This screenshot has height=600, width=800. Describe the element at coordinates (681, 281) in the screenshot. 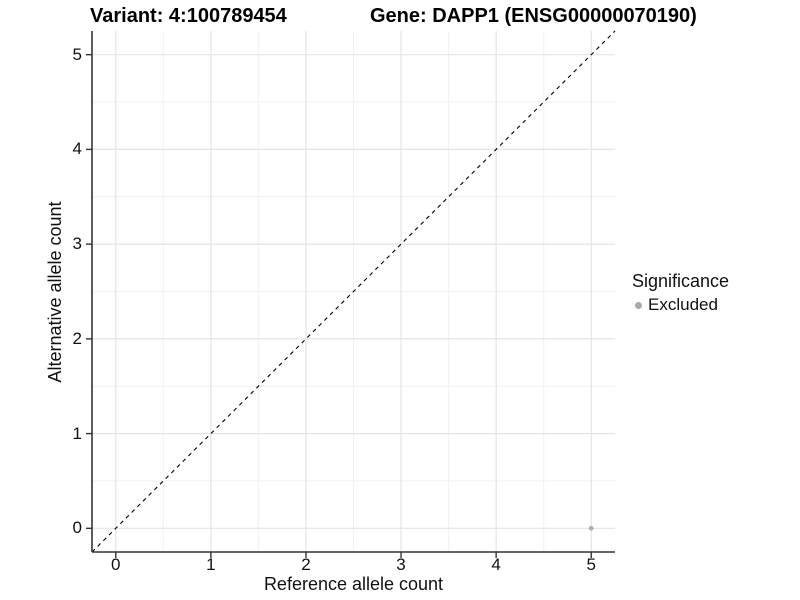

I see `legend-title: Significance` at that location.